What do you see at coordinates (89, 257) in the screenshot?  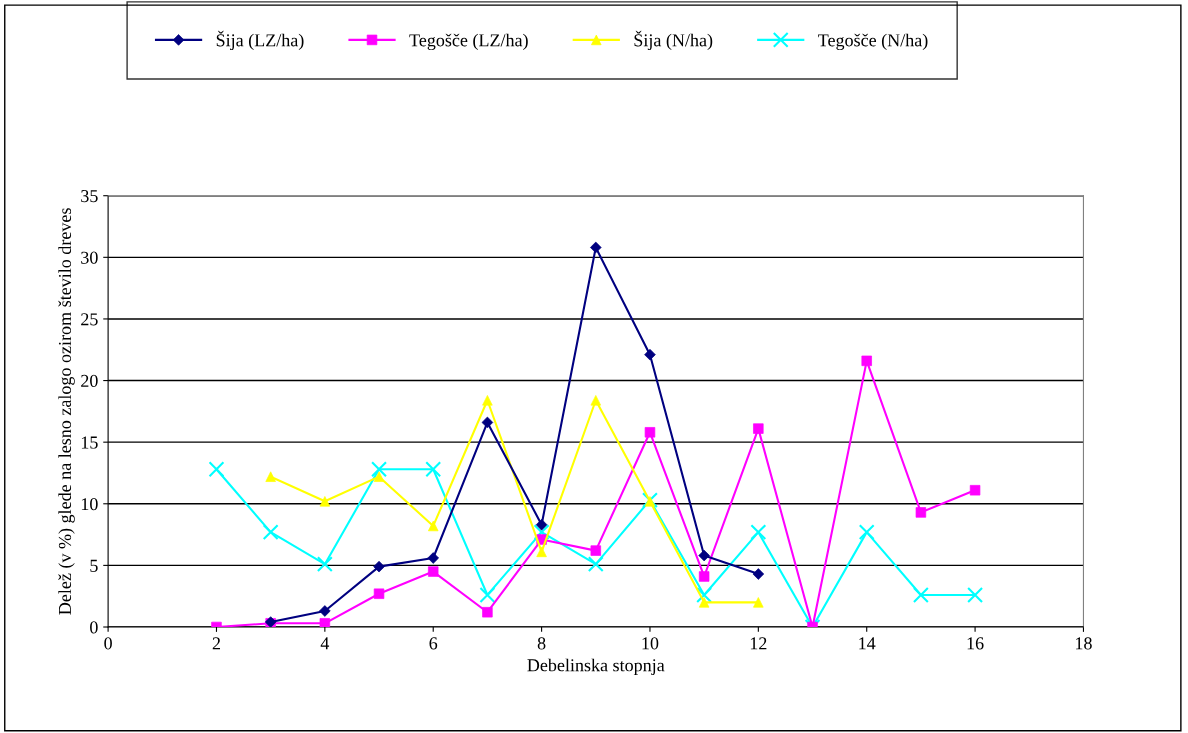 I see `y-tick-label: 30` at bounding box center [89, 257].